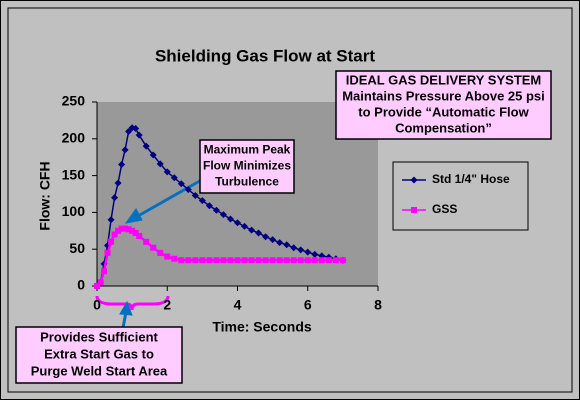 The image size is (580, 400). I want to click on annotation-text: Provides Sufficient, so click(99, 336).